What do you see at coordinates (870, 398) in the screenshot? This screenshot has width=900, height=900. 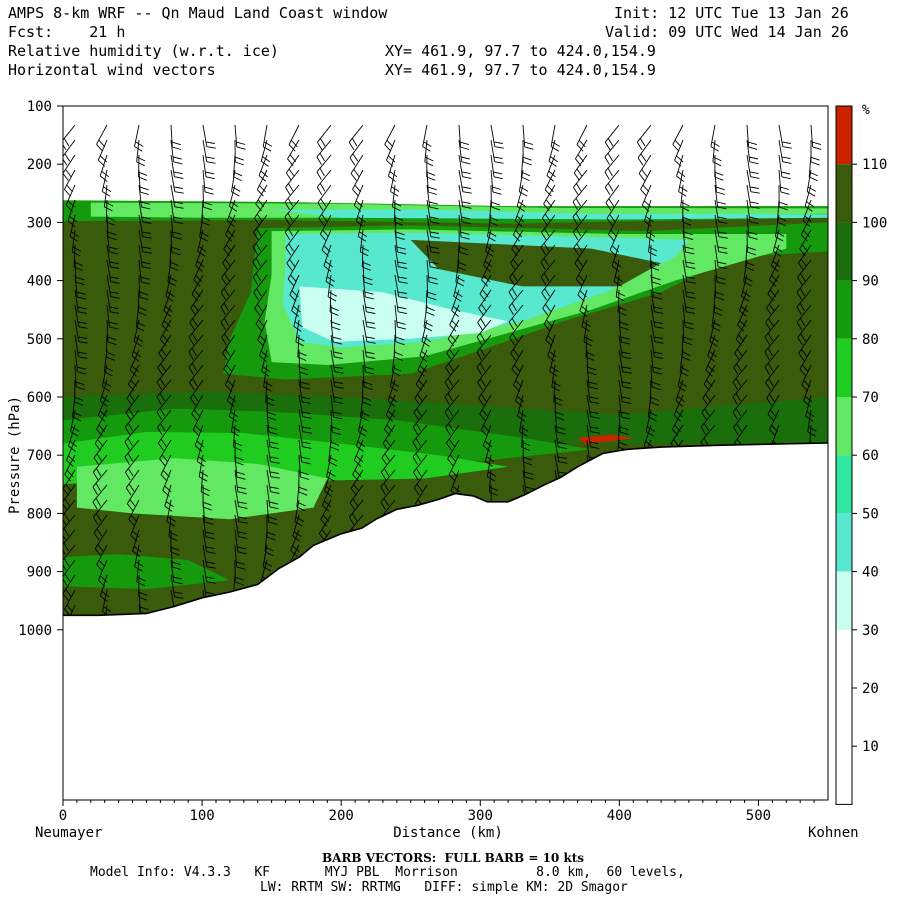 I see `colorbar-level-label: 70` at bounding box center [870, 398].